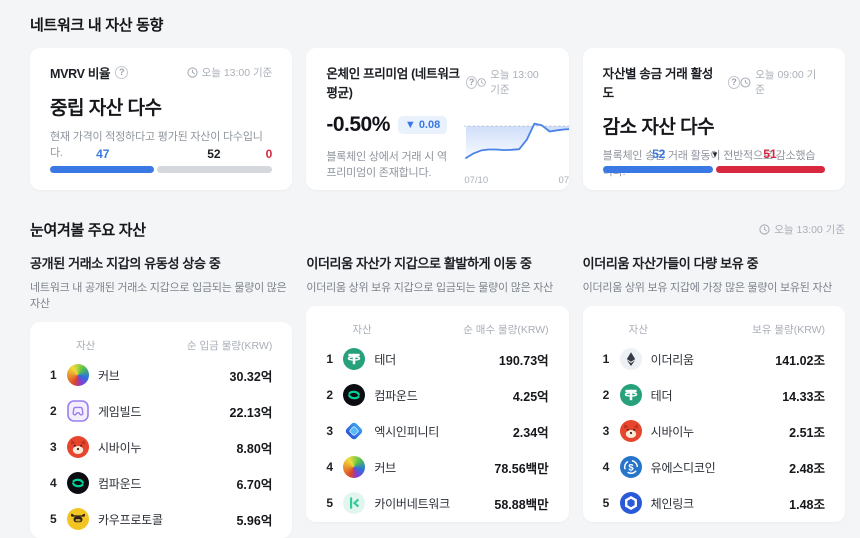 This screenshot has width=860, height=538. Describe the element at coordinates (683, 467) in the screenshot. I see `asset-name: 유에스디코인` at that location.